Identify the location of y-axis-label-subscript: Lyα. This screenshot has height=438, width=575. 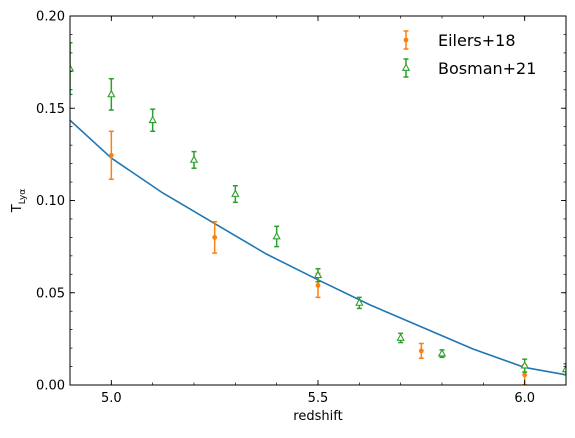
(23, 197).